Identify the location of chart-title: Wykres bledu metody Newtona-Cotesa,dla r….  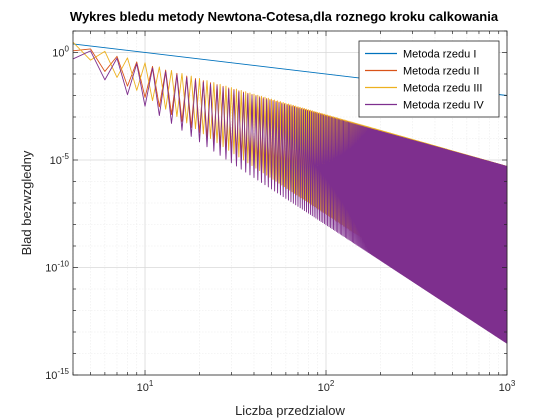
(284, 16).